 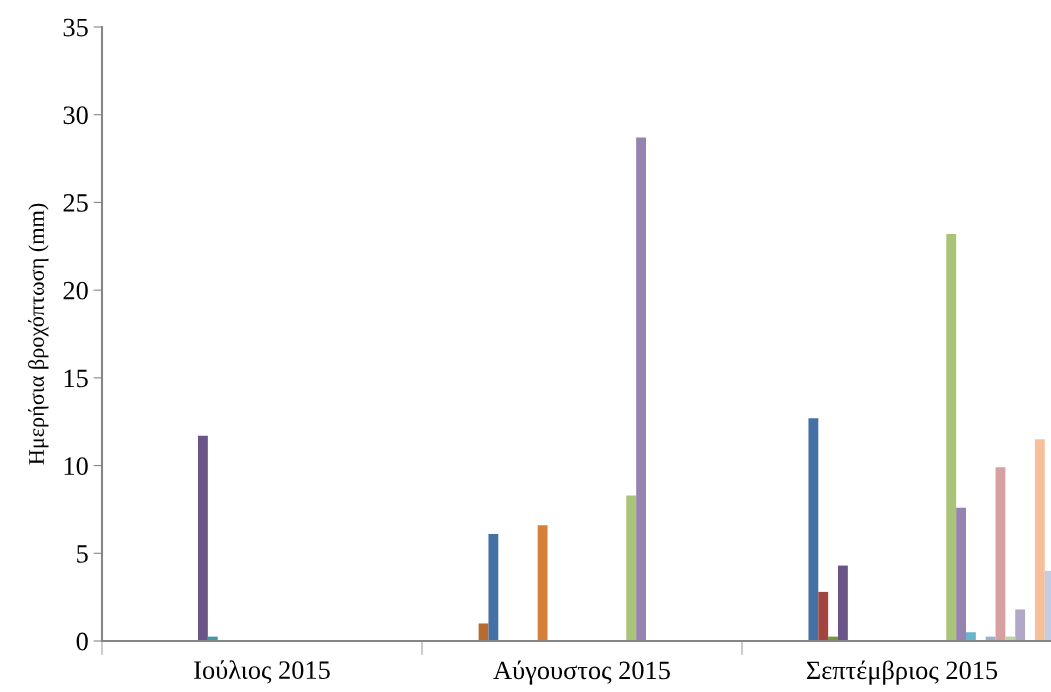 I want to click on y-tick-label: 15, so click(x=76, y=378).